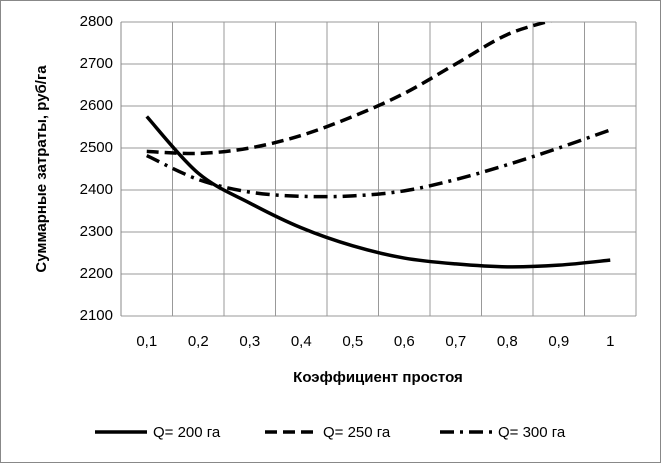 Image resolution: width=661 pixels, height=463 pixels. Describe the element at coordinates (96, 147) in the screenshot. I see `y-tick-label: 2500` at that location.